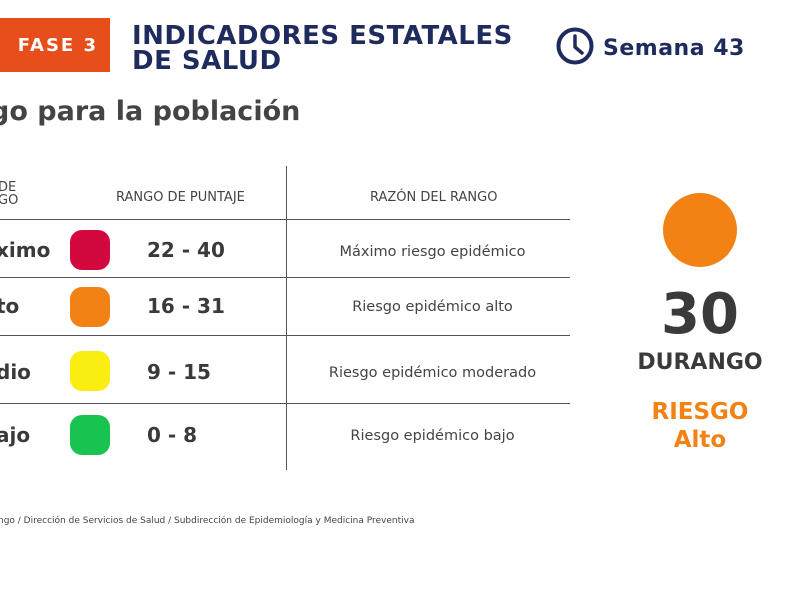 Image resolution: width=800 pixels, height=600 pixels. Describe the element at coordinates (432, 373) in the screenshot. I see `range-reason: Riesgo epidémico moderado` at that location.